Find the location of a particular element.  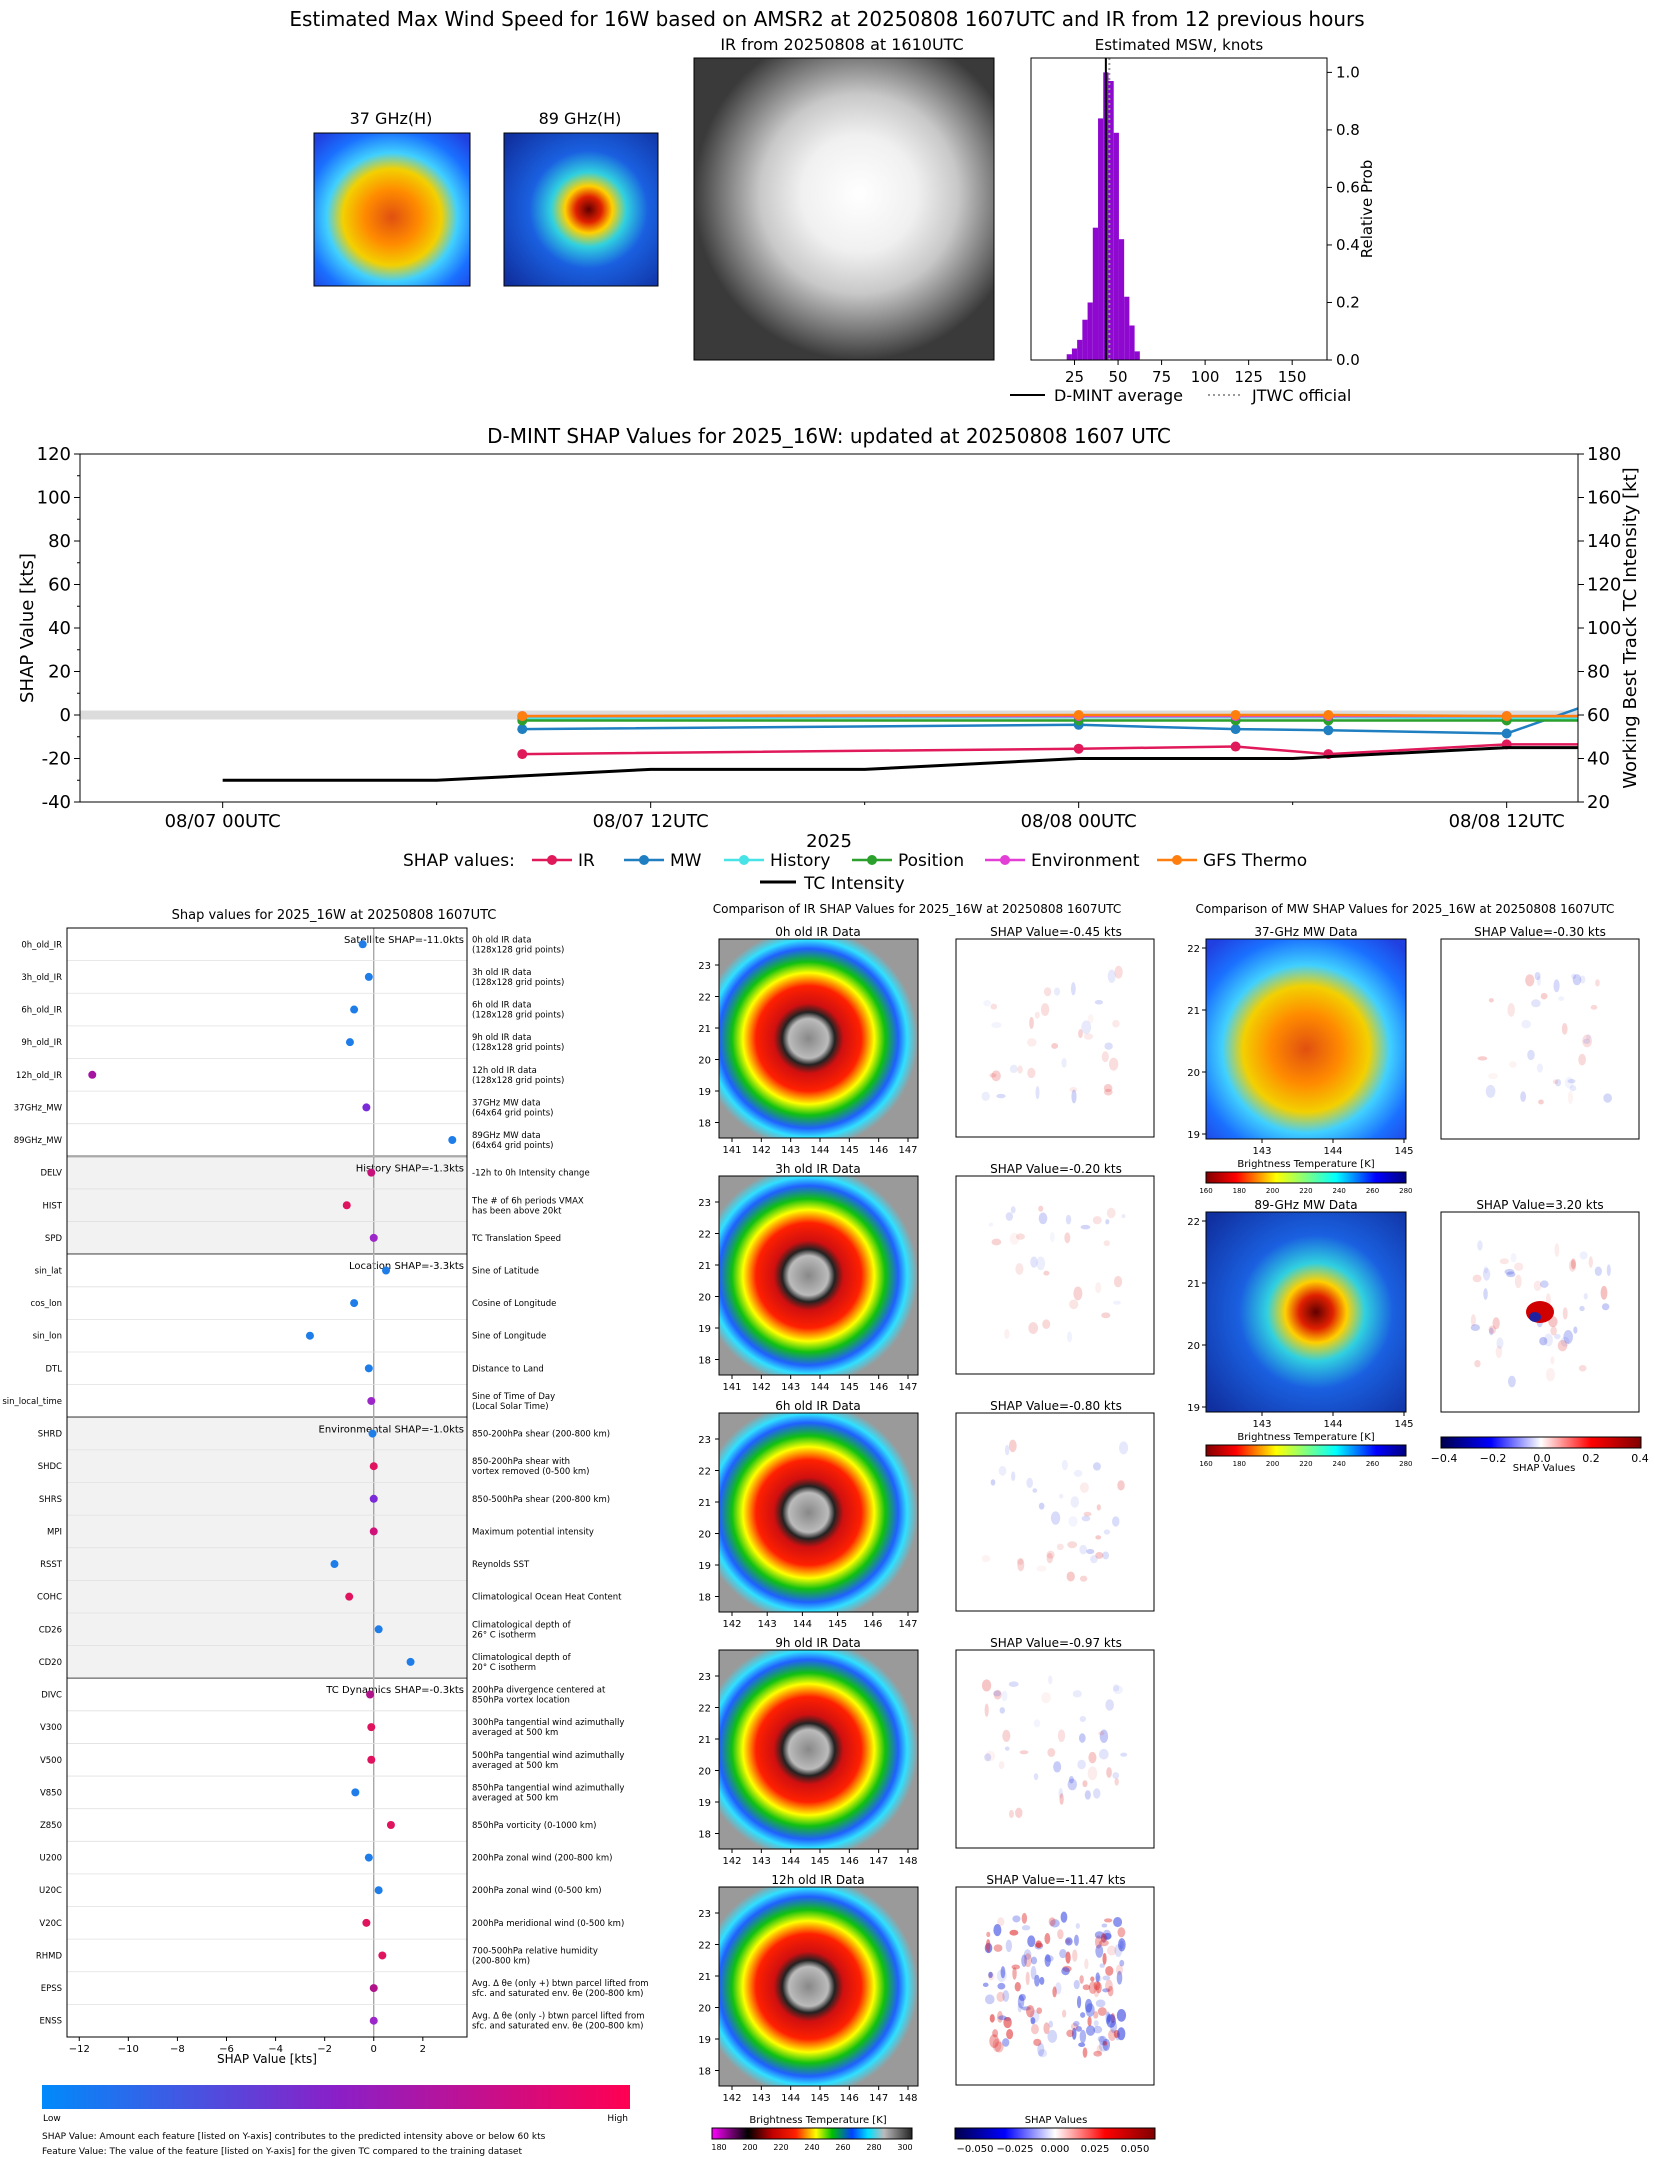

mw-bt-colorbar is located at coordinates (1306, 1450).